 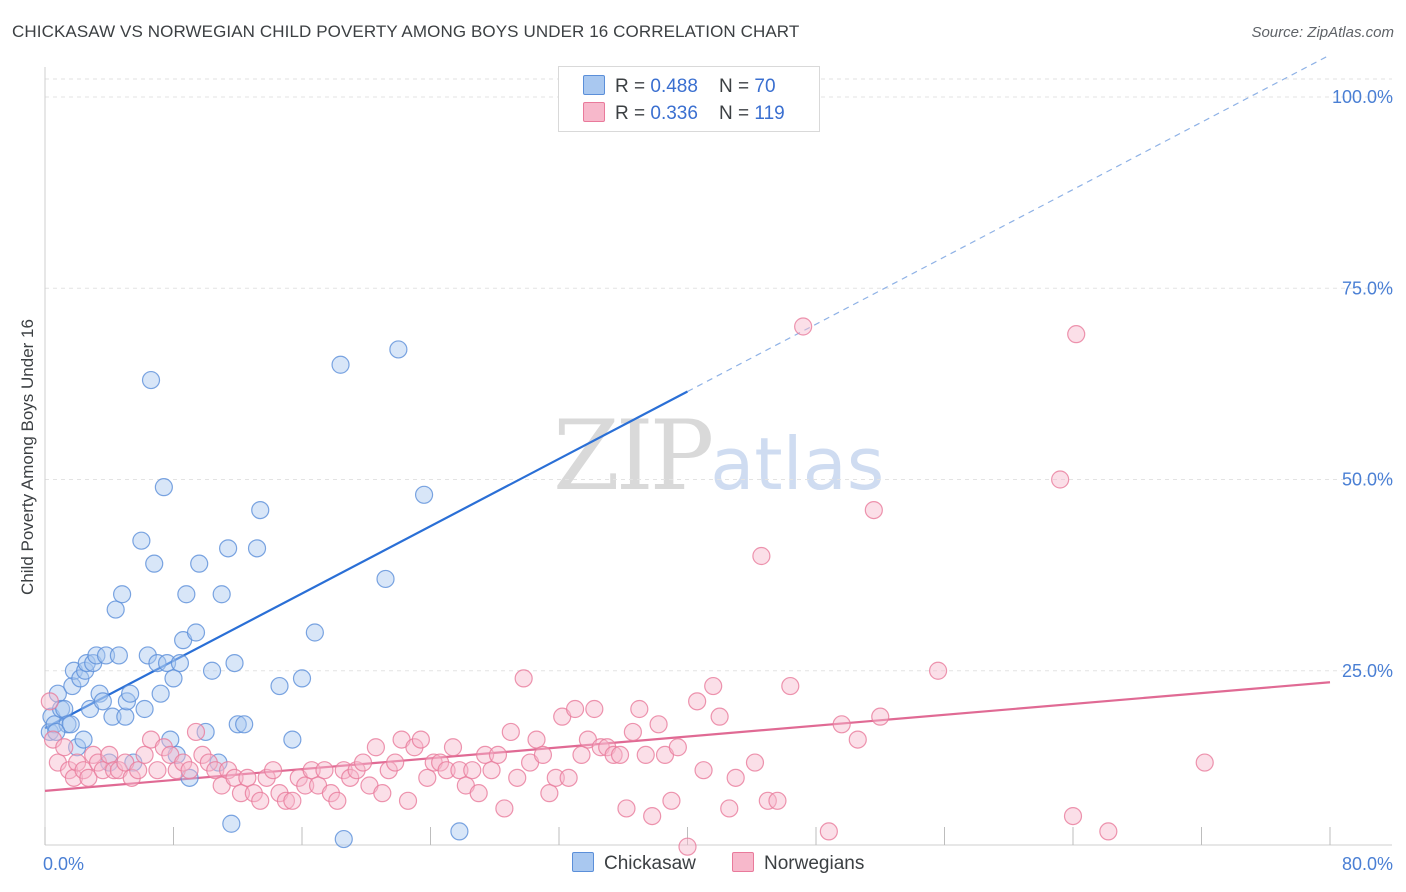 What do you see at coordinates (679, 87) in the screenshot?
I see `legend-row-chickasaw: R = 0.488 N = 70` at bounding box center [679, 87].